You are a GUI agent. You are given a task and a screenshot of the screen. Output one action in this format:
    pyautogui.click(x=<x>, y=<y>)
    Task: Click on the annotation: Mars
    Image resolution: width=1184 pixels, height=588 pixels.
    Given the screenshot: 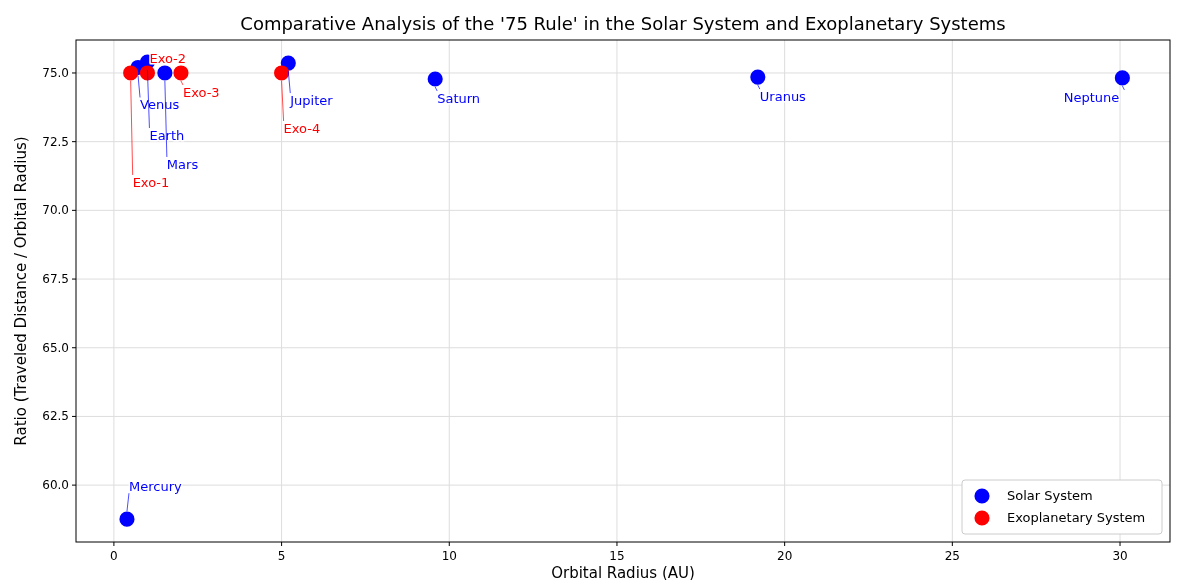 What is the action you would take?
    pyautogui.click(x=182, y=164)
    